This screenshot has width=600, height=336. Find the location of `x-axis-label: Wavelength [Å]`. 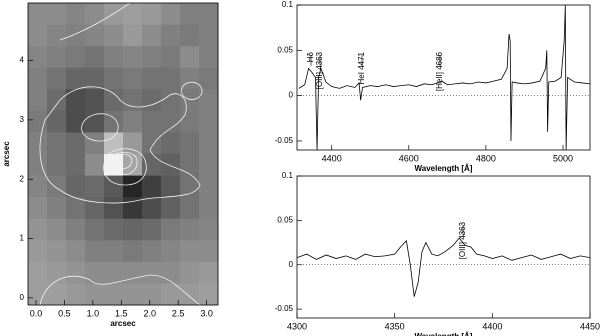

x-axis-label: Wavelength [Å] is located at coordinates (444, 168).